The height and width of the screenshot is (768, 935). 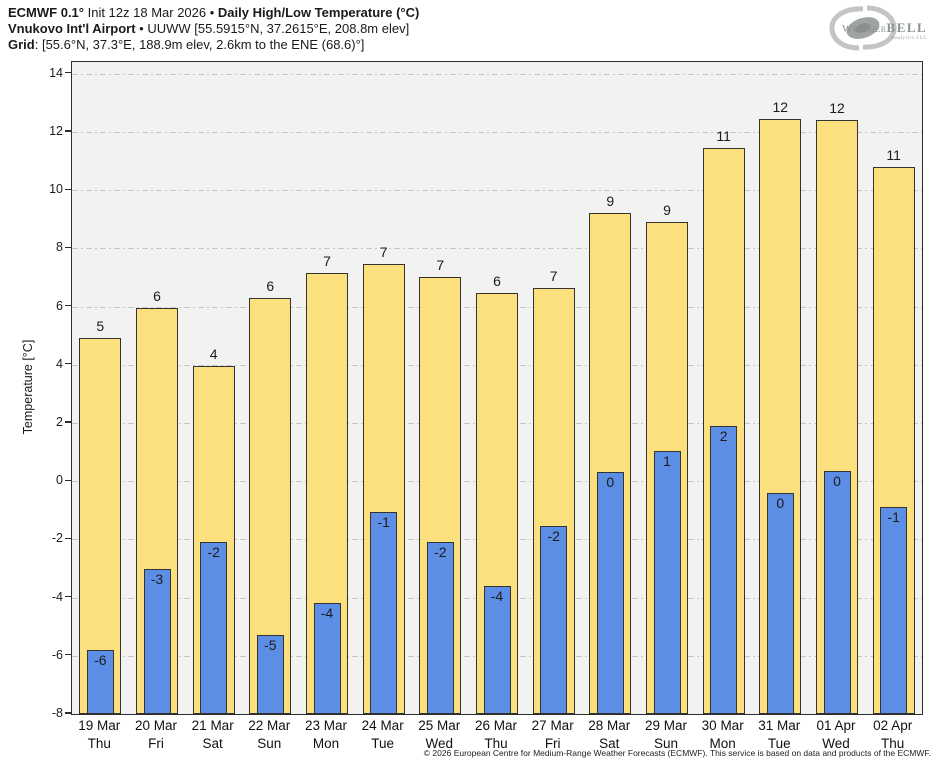 I want to click on x-axis-label: 24 Mar Tue, so click(x=383, y=734).